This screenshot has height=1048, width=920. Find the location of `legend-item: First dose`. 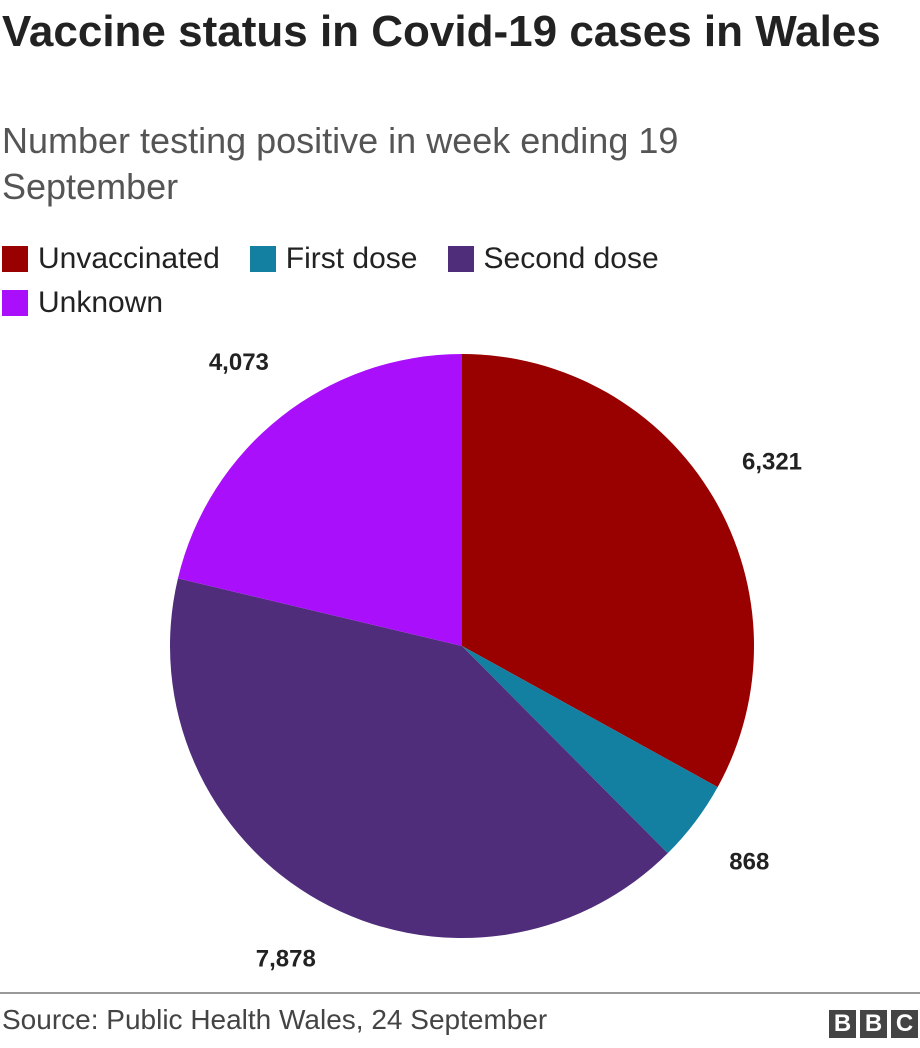

legend-item: First dose is located at coordinates (333, 259).